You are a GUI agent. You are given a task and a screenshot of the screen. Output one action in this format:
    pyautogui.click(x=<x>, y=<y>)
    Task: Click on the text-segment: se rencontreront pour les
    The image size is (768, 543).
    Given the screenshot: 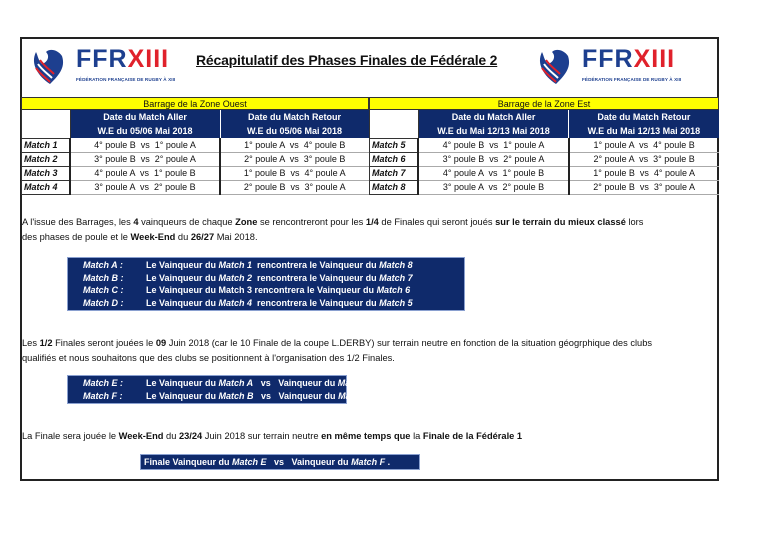 What is the action you would take?
    pyautogui.click(x=311, y=222)
    